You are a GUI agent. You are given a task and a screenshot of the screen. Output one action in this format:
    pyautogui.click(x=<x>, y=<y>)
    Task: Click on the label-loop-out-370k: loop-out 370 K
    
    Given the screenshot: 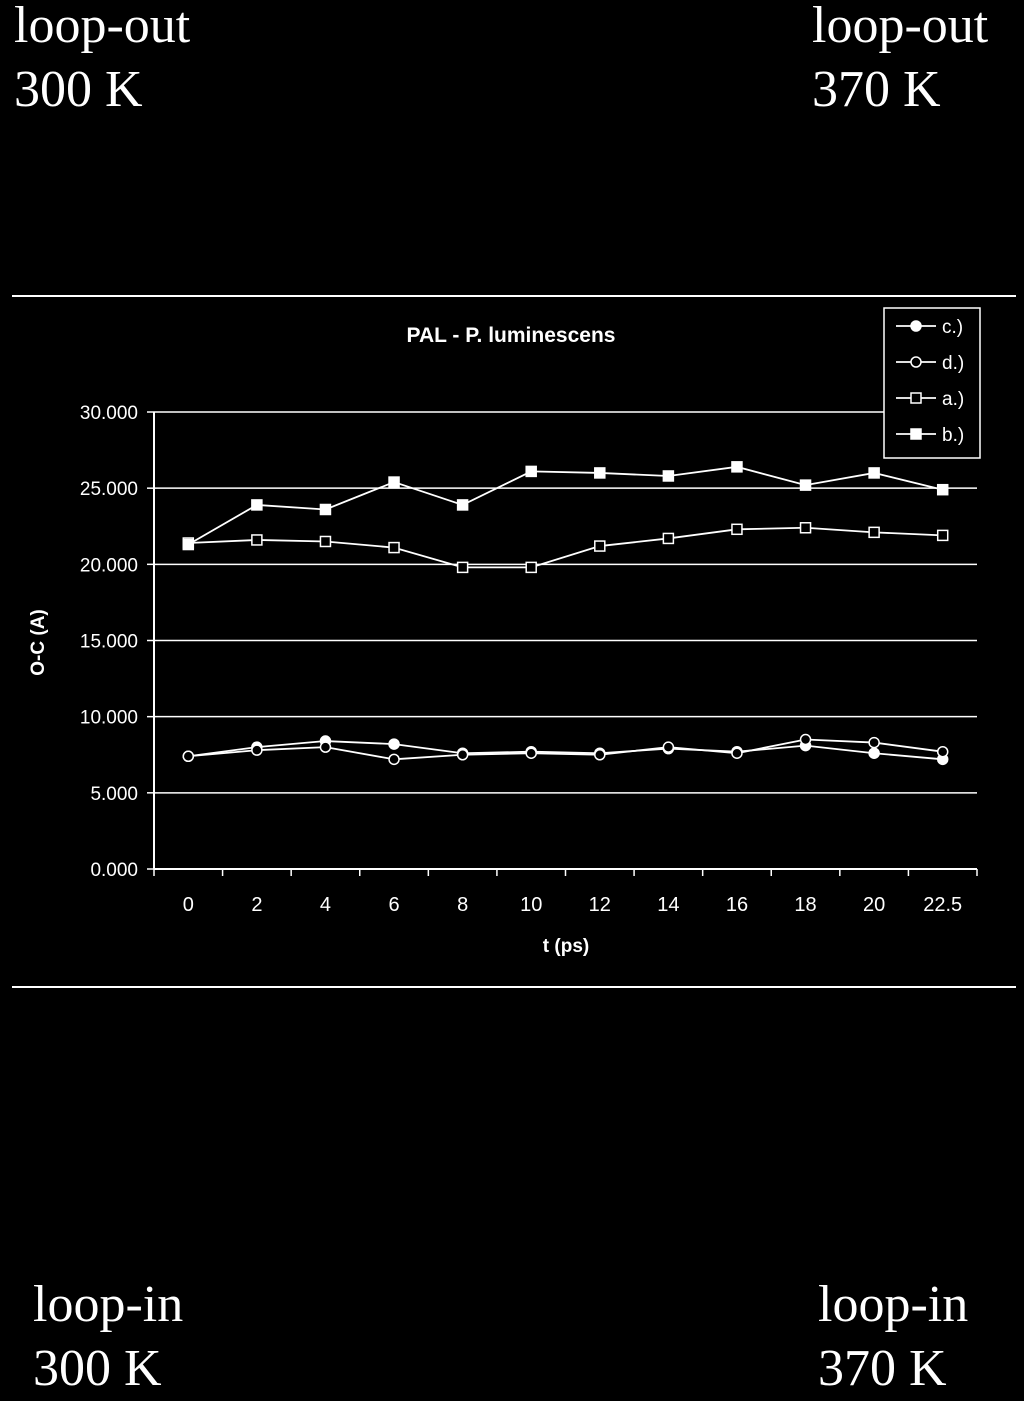 What is the action you would take?
    pyautogui.click(x=900, y=61)
    